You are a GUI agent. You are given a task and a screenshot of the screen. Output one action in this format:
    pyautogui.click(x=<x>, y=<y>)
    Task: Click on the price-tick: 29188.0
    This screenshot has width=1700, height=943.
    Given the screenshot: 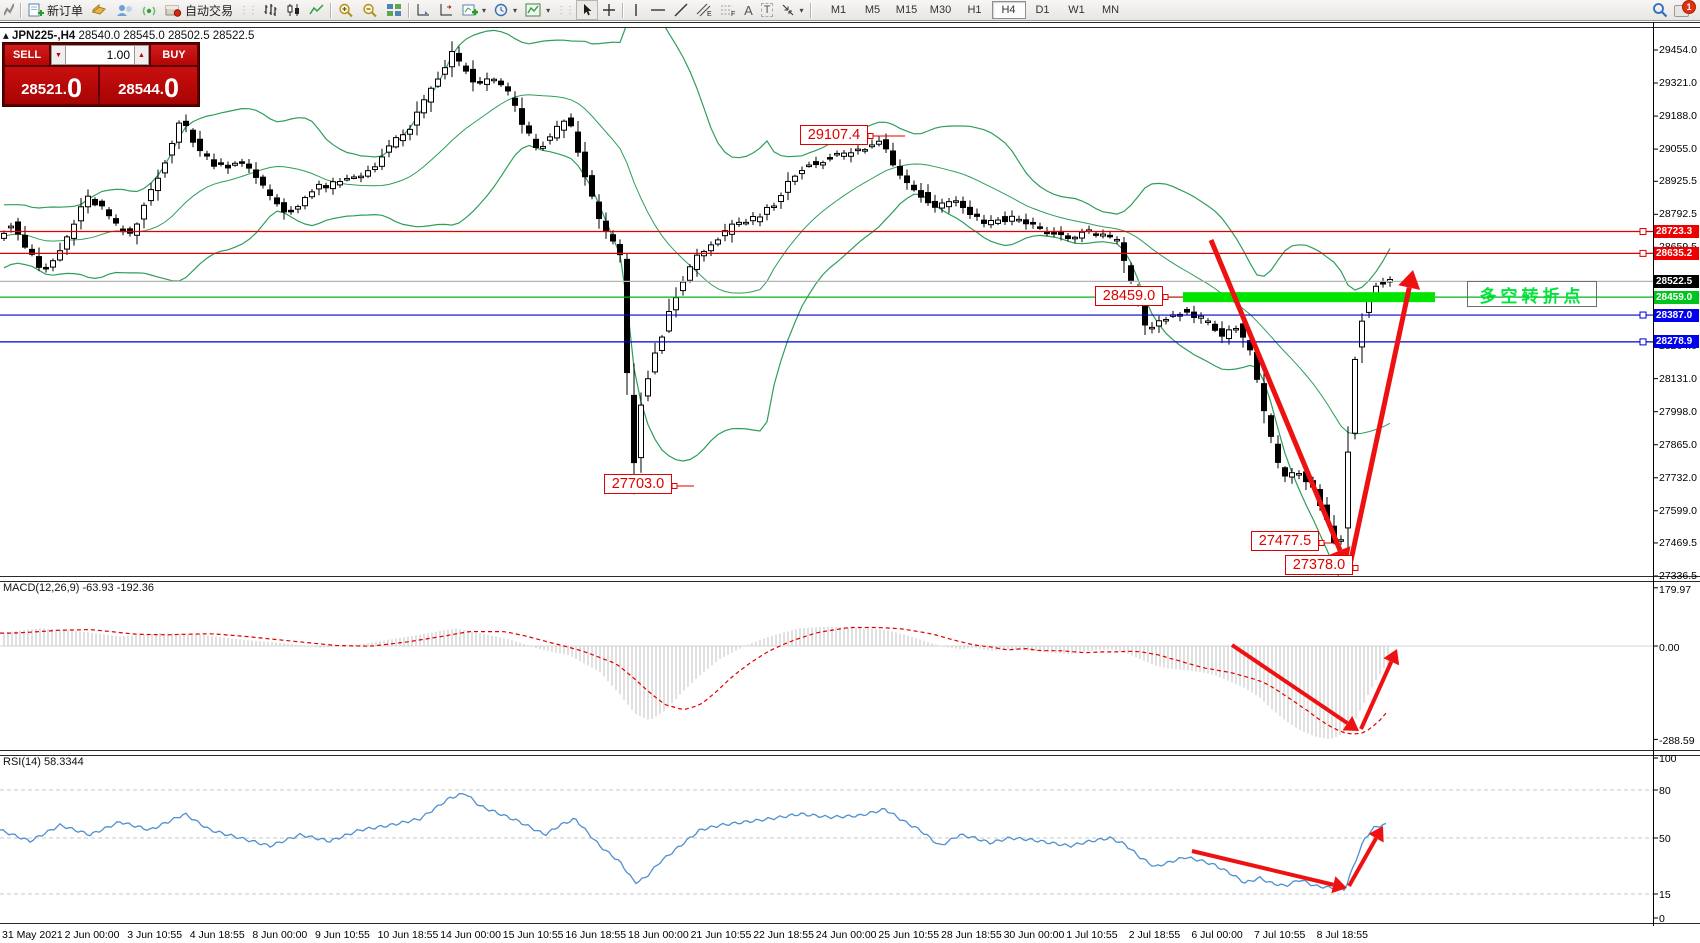 What is the action you would take?
    pyautogui.click(x=1678, y=116)
    